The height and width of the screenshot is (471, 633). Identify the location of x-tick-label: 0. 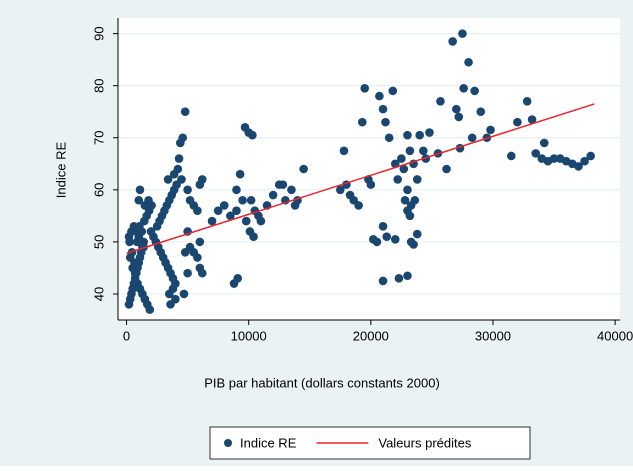
(126, 335).